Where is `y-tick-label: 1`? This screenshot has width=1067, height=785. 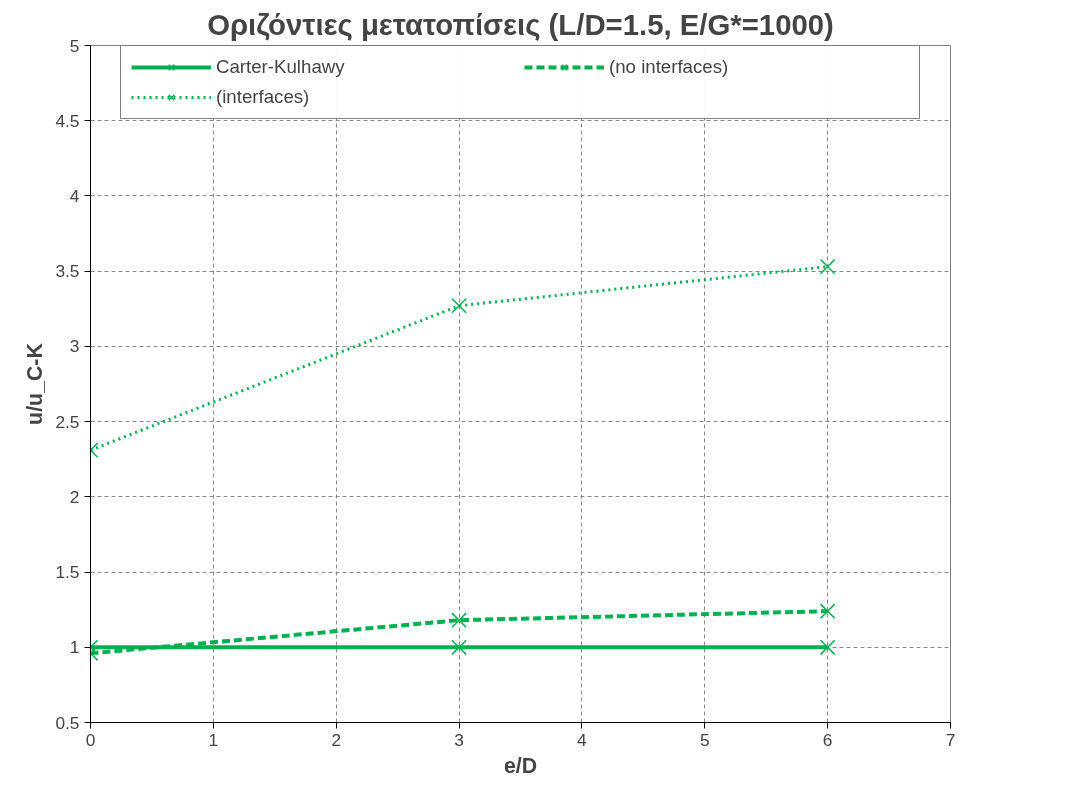 y-tick-label: 1 is located at coordinates (74, 647).